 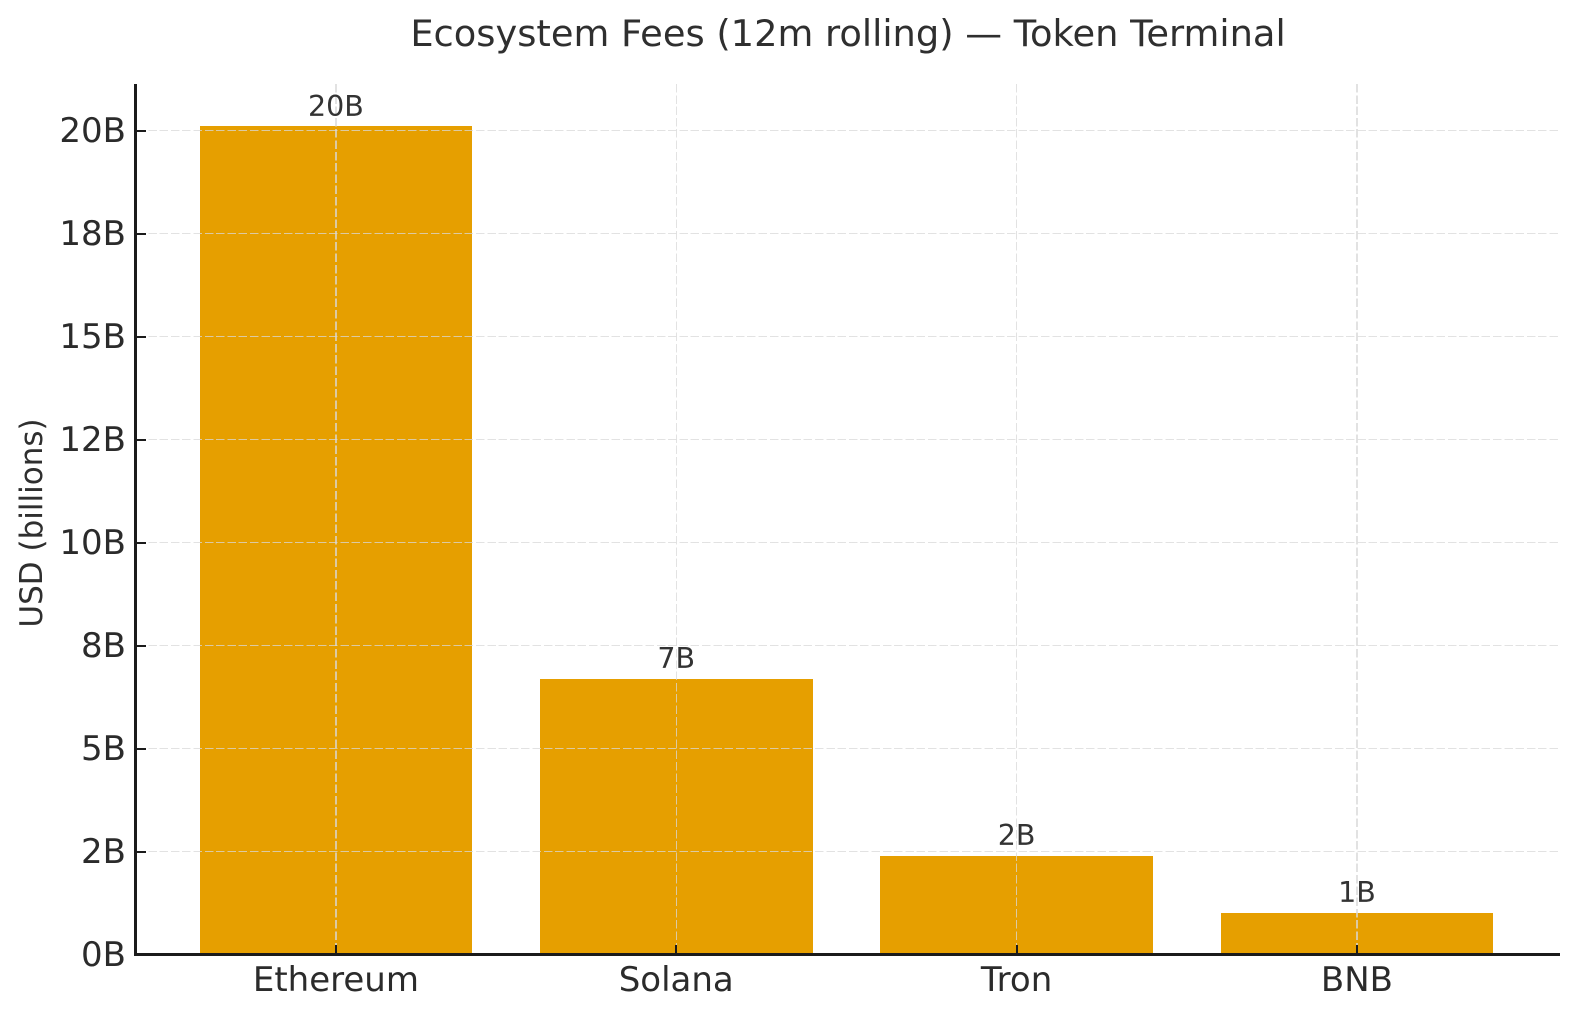 What do you see at coordinates (336, 519) in the screenshot?
I see `v-gridline-ethereum` at bounding box center [336, 519].